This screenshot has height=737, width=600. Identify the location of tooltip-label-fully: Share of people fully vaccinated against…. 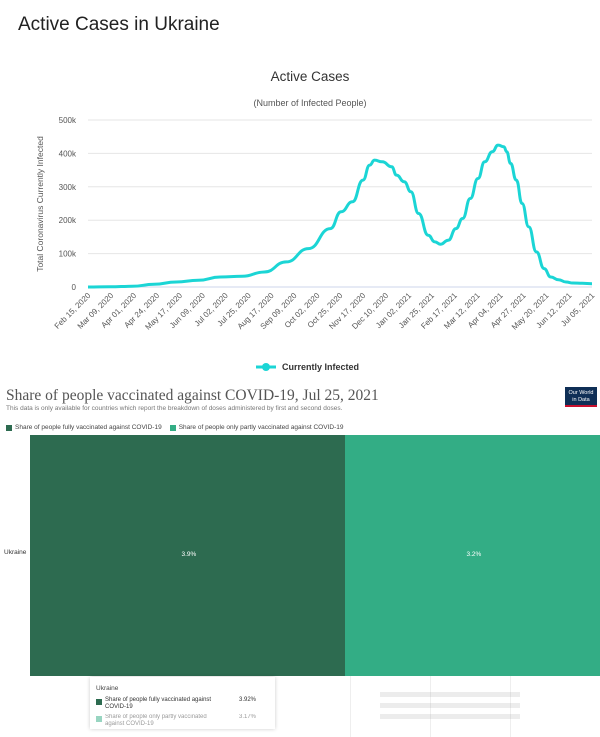
(158, 703).